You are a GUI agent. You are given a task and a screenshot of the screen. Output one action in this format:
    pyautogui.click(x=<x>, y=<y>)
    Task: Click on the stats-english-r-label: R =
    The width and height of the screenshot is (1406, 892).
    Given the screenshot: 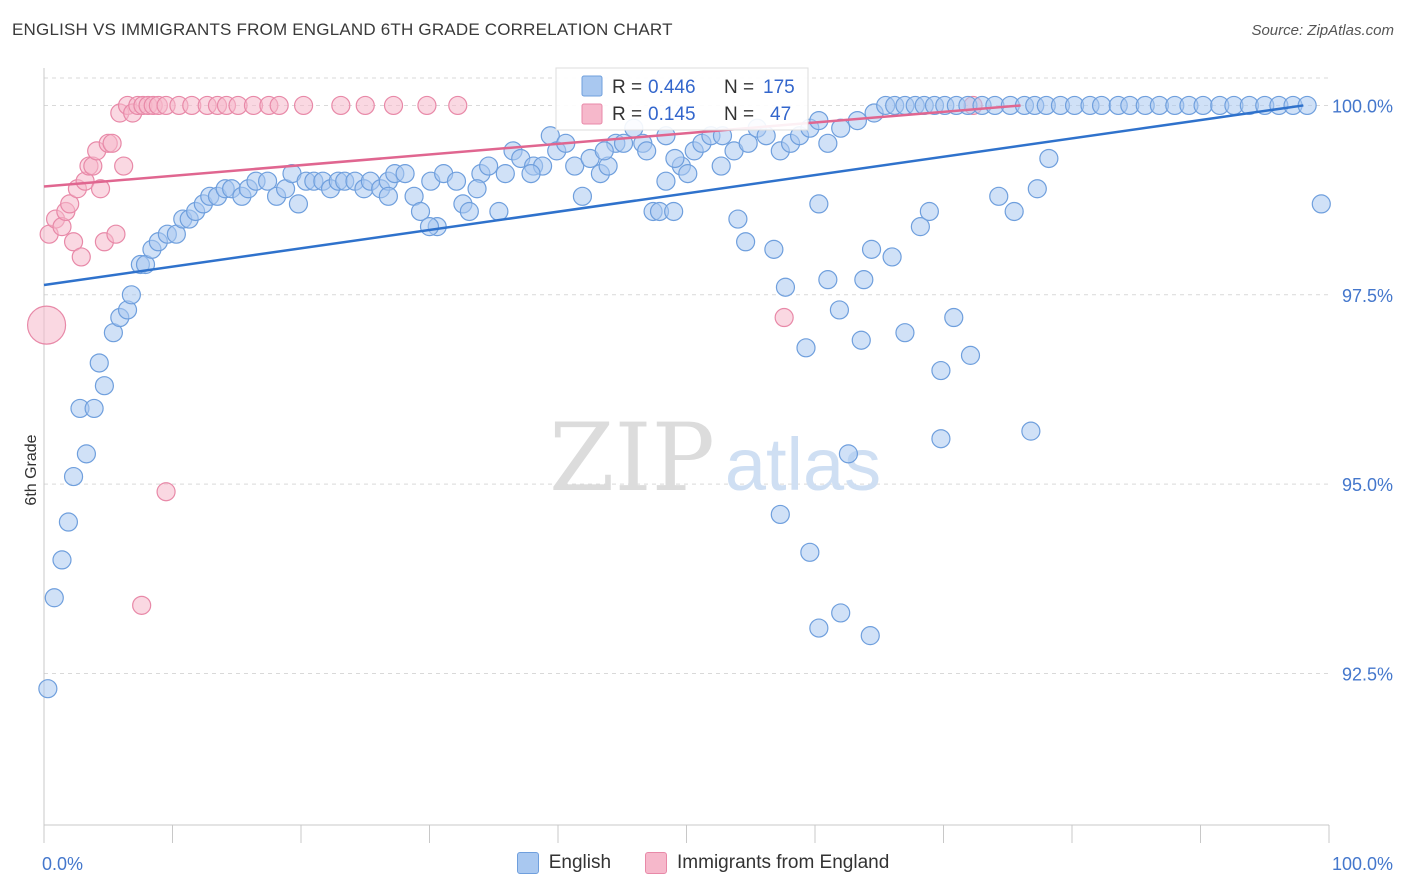 What is the action you would take?
    pyautogui.click(x=627, y=87)
    